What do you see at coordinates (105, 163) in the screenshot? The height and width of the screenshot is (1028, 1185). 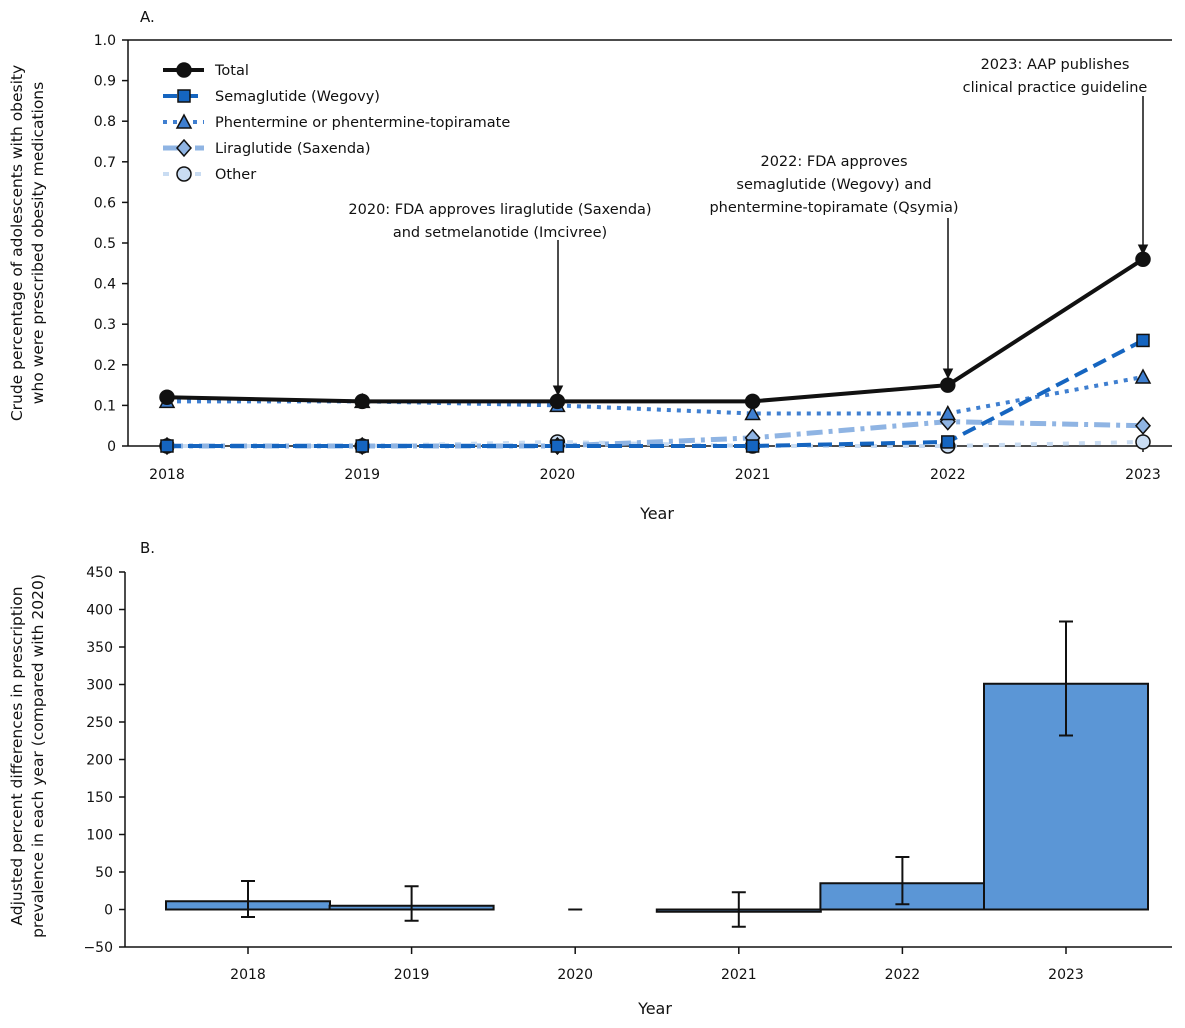 I see `y-tick-label: 0.7` at bounding box center [105, 163].